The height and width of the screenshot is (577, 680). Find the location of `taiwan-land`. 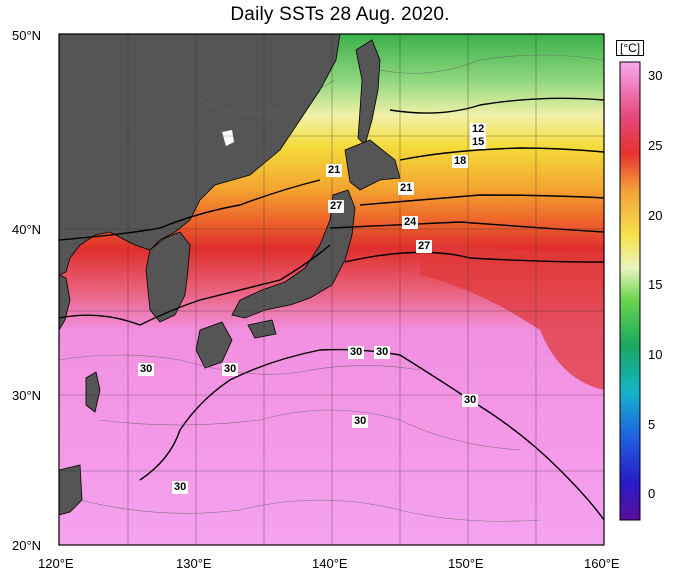

taiwan-land is located at coordinates (93, 392).